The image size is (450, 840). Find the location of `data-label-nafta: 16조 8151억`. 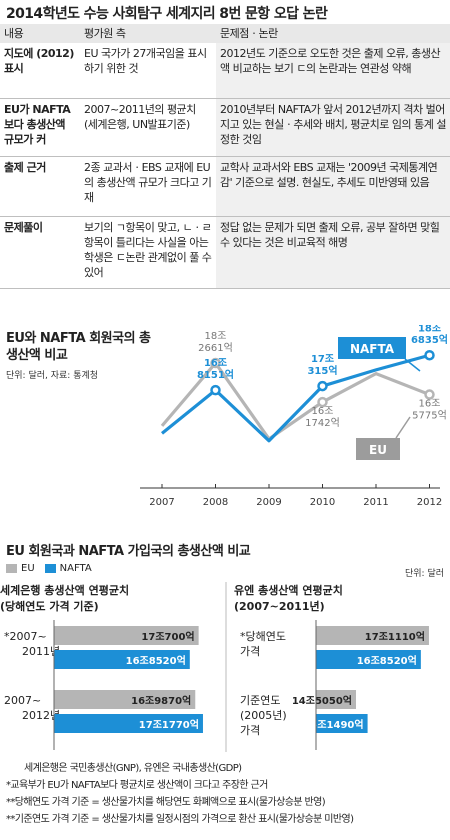

data-label-nafta: 16조 8151억 is located at coordinates (215, 369).